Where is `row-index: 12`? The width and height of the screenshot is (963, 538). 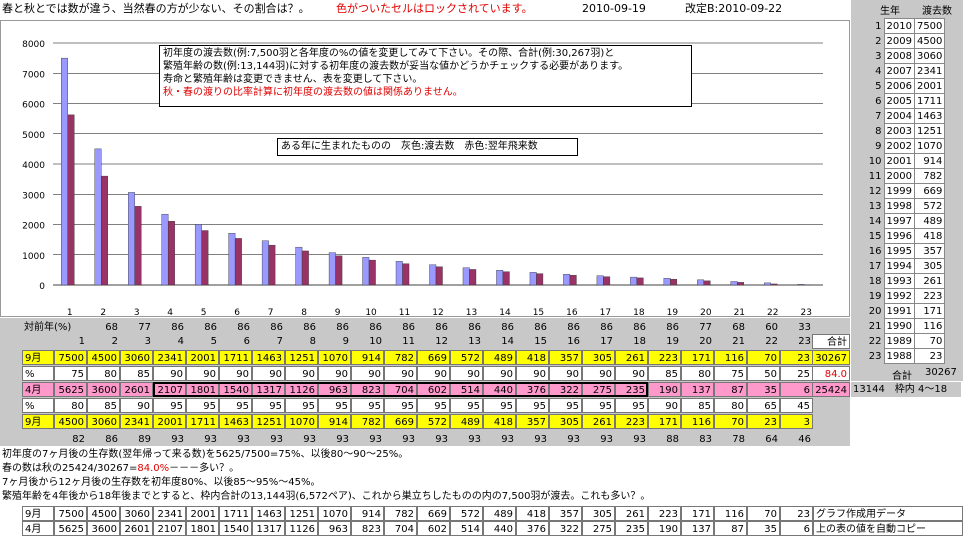 row-index: 12 is located at coordinates (875, 191).